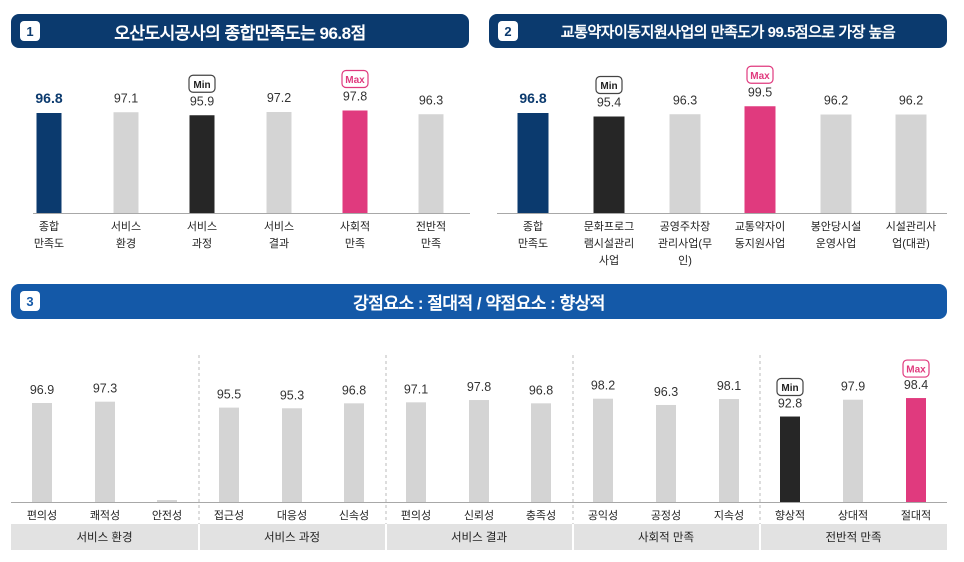  I want to click on category-label: 과정, so click(202, 243).